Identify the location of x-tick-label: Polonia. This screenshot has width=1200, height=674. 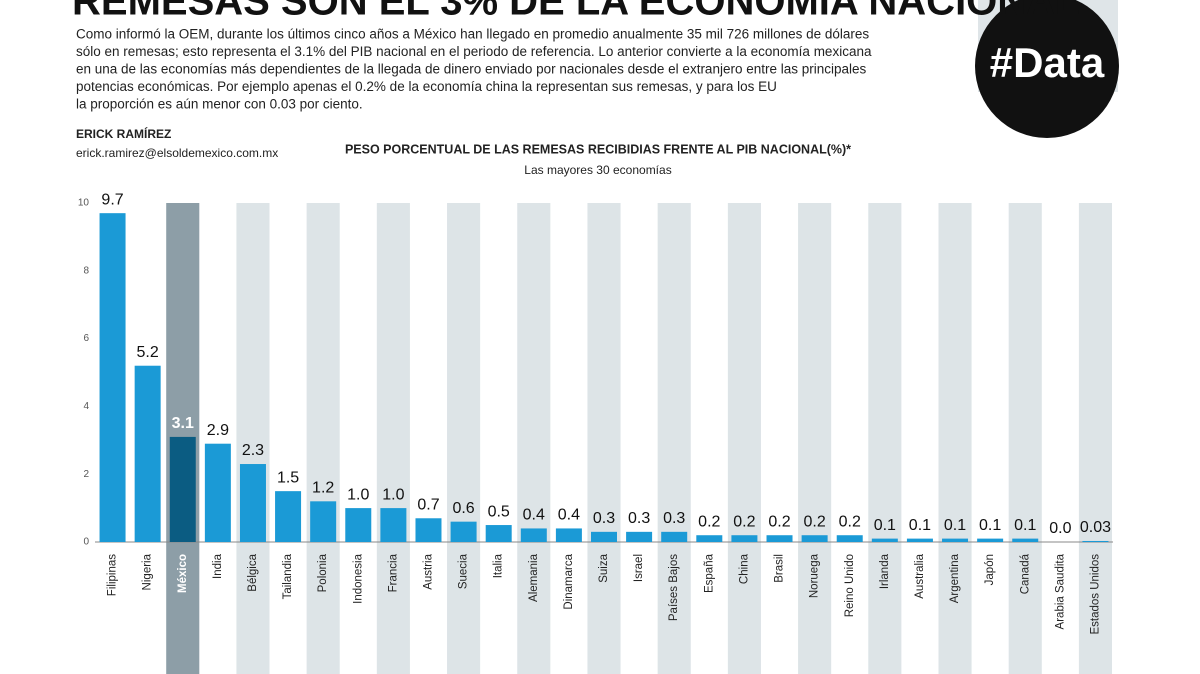
(323, 572).